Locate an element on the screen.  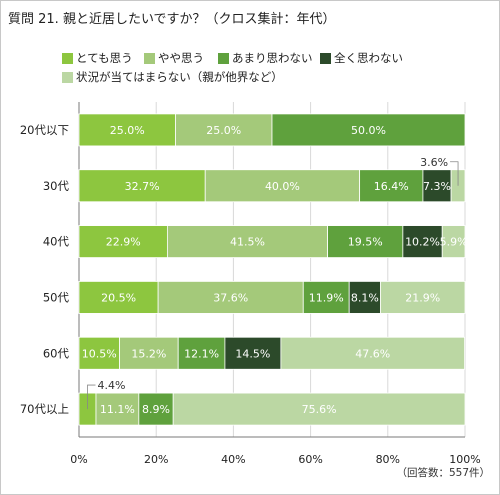
data-label: 11.1% is located at coordinates (117, 409).